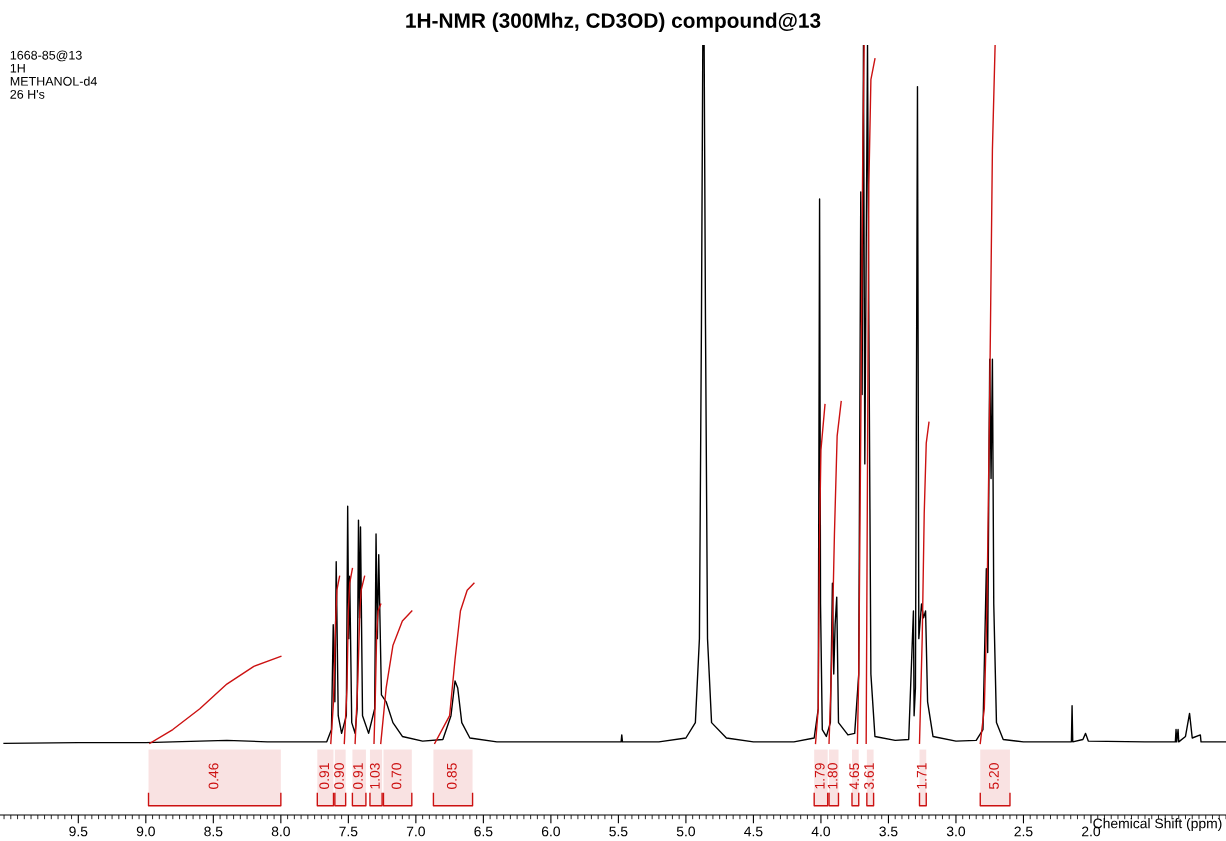  I want to click on band-label: 0.70, so click(396, 776).